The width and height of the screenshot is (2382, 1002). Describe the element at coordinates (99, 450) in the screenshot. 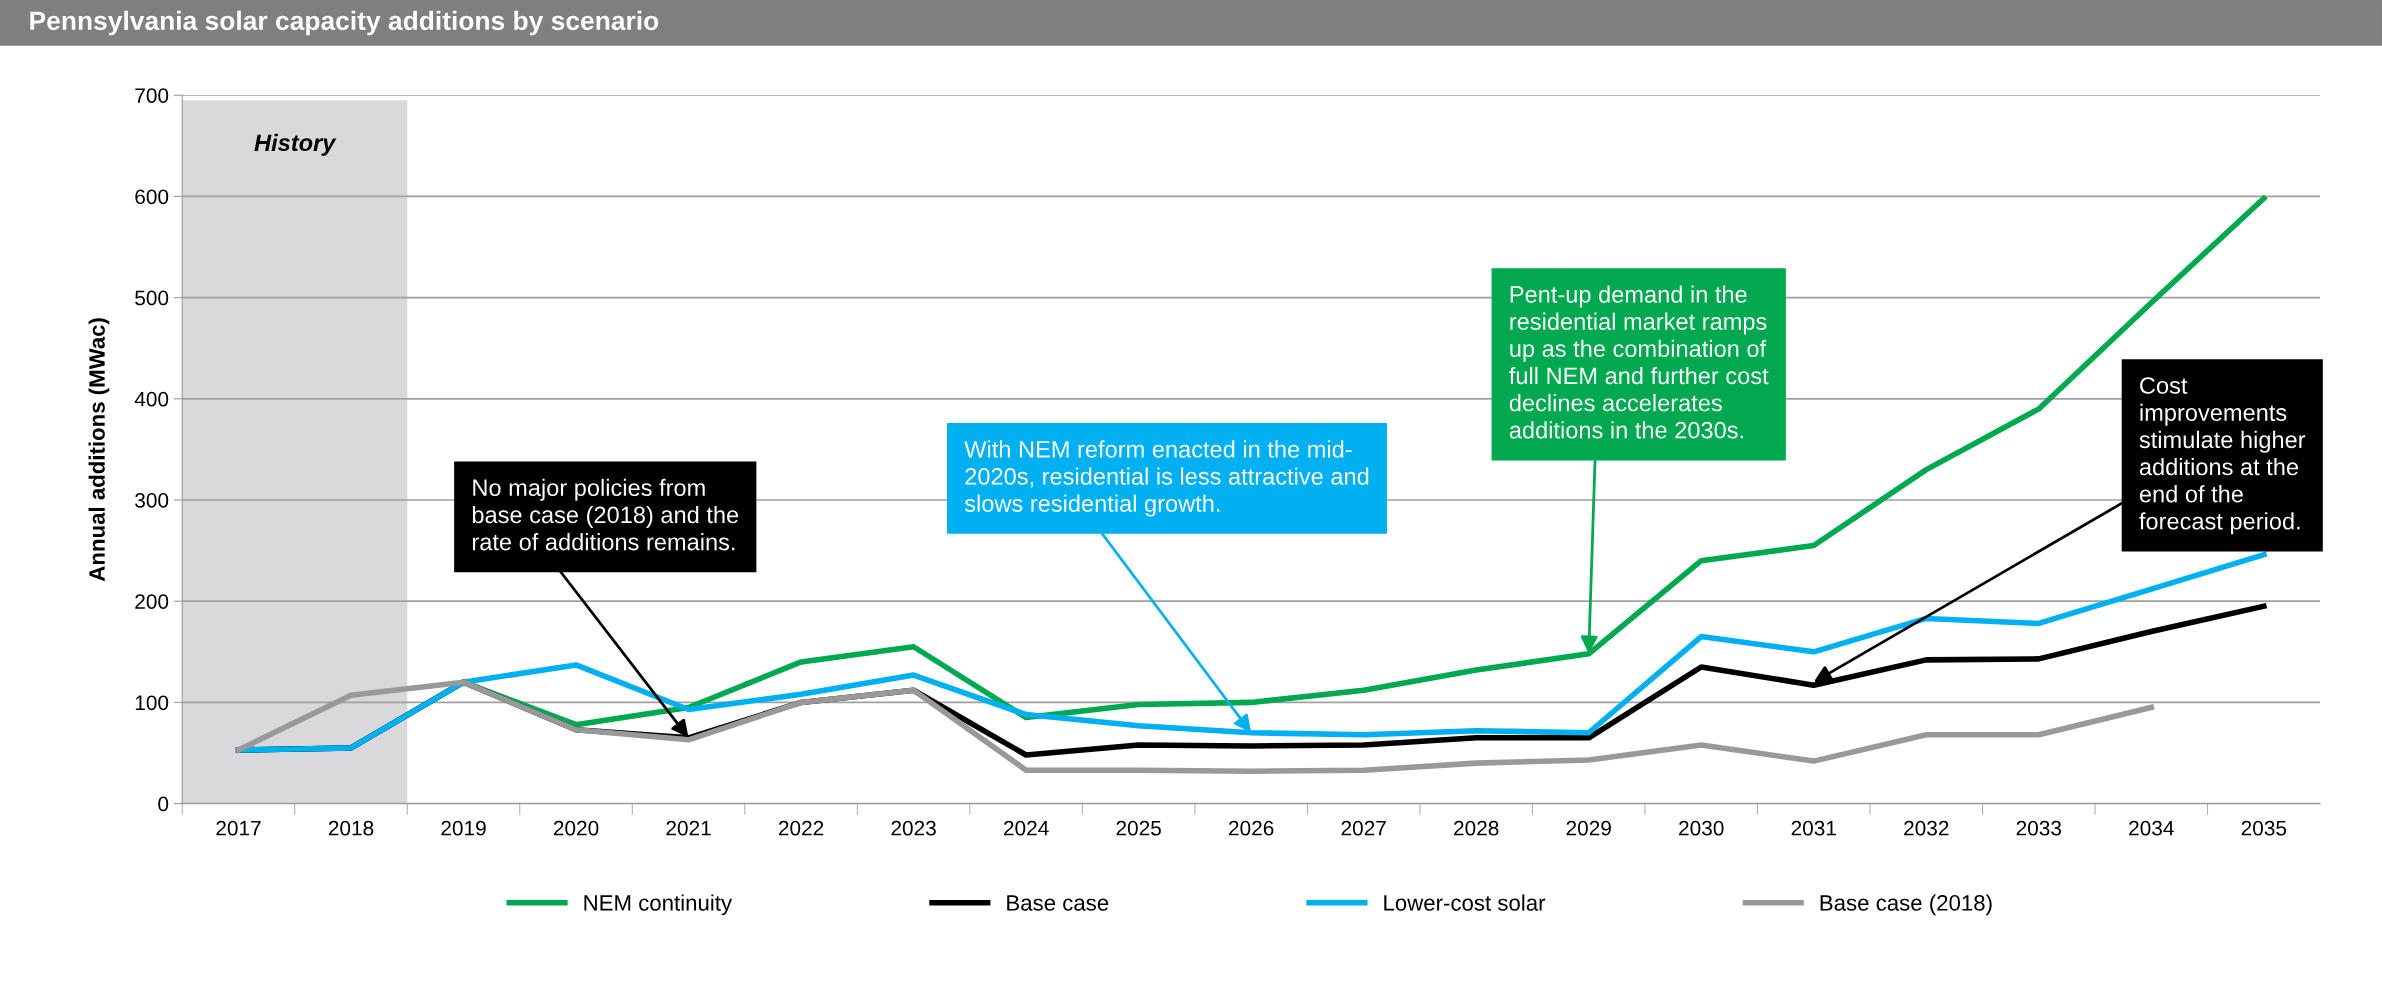

I see `y-axis-title: Annual additions (MWac)` at that location.